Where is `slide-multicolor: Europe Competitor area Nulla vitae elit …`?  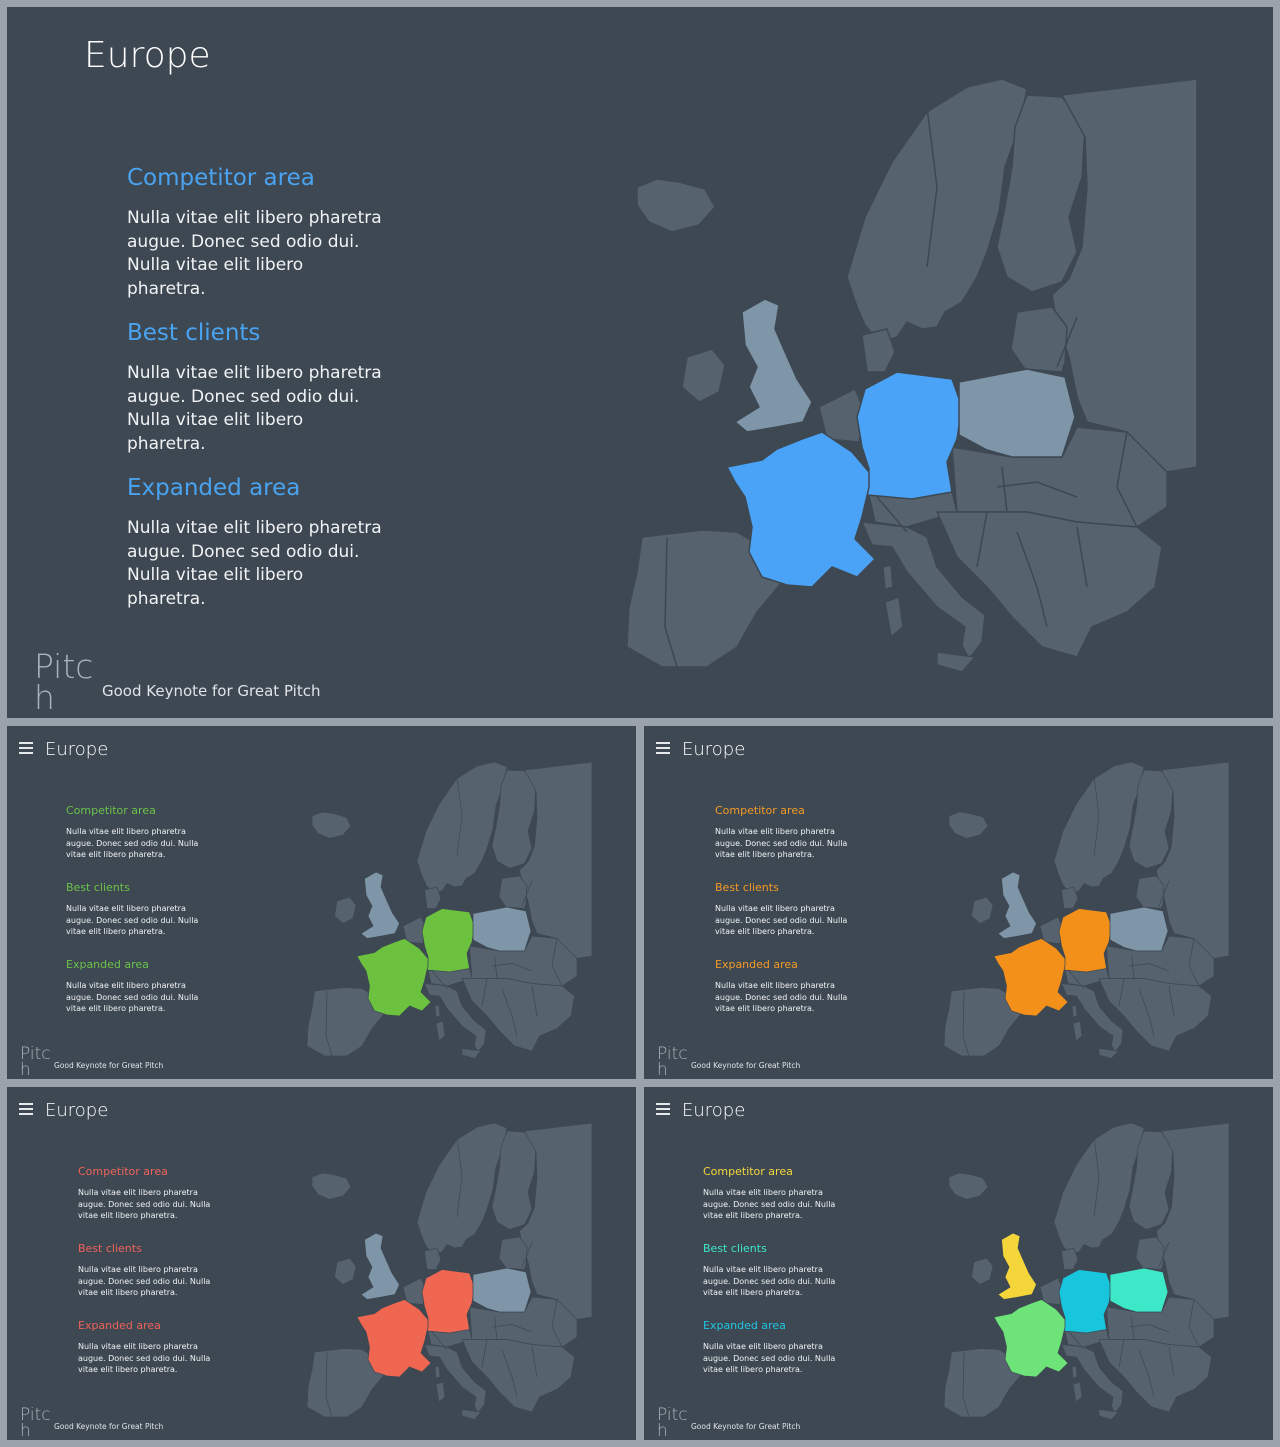 slide-multicolor: Europe Competitor area Nulla vitae elit … is located at coordinates (958, 1263).